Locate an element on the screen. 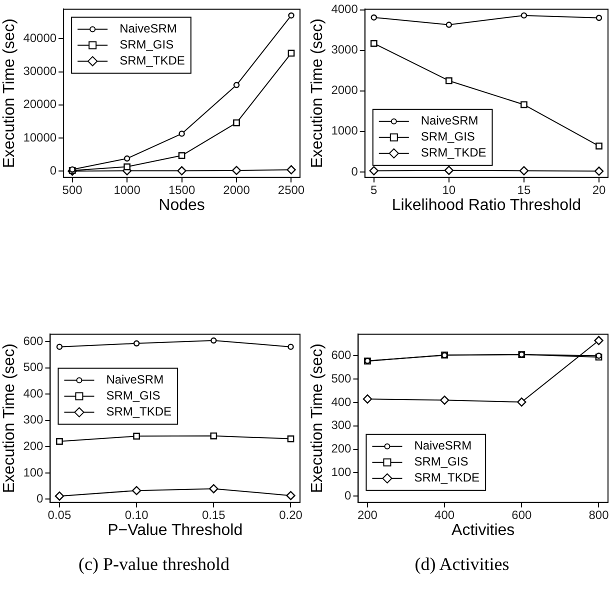  x-tick-label: 0.10 is located at coordinates (136, 515).